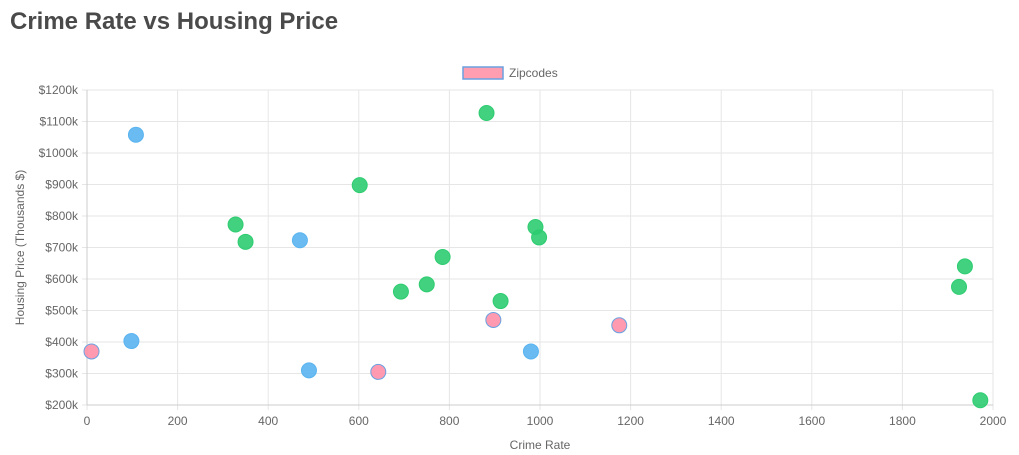 The height and width of the screenshot is (455, 1019). Describe the element at coordinates (721, 421) in the screenshot. I see `x-tick-label: 1400` at that location.